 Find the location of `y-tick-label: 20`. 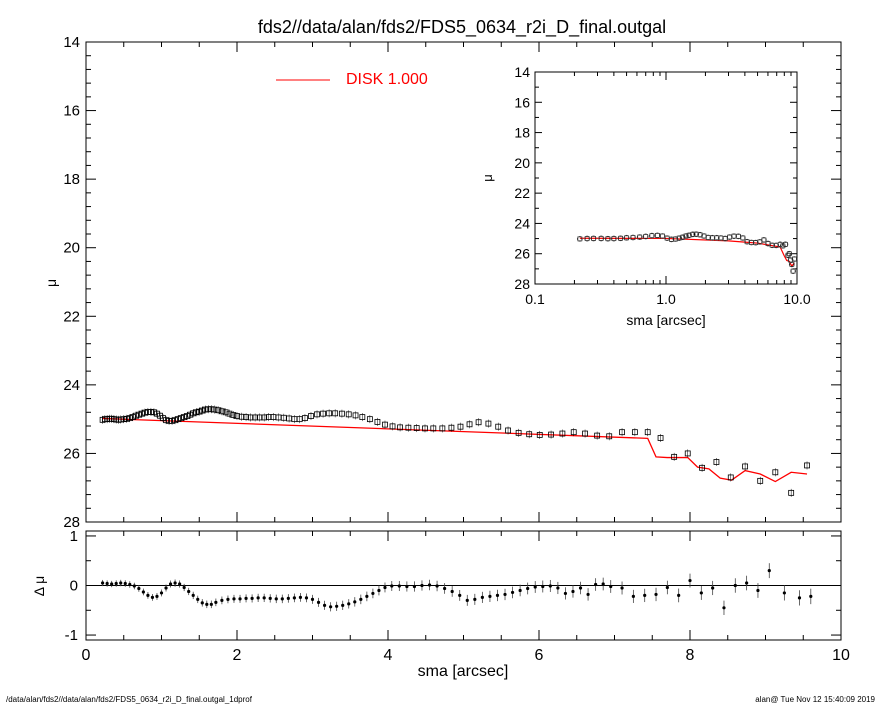

y-tick-label: 20 is located at coordinates (71, 248).